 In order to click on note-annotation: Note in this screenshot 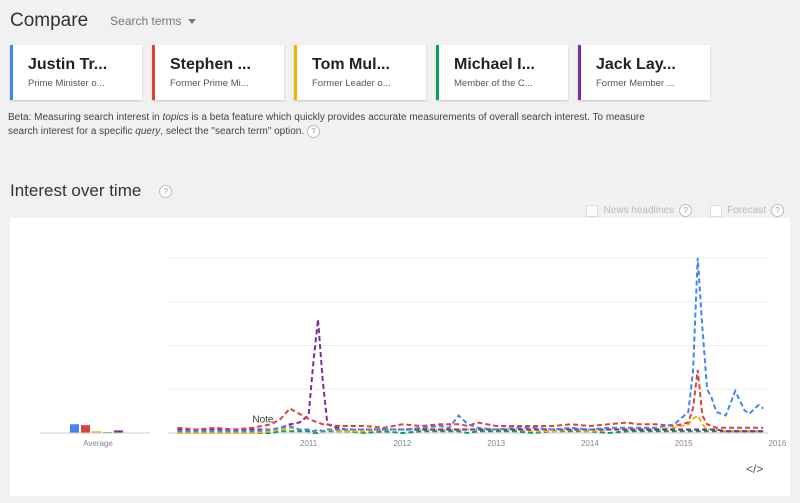, I will do `click(263, 420)`.